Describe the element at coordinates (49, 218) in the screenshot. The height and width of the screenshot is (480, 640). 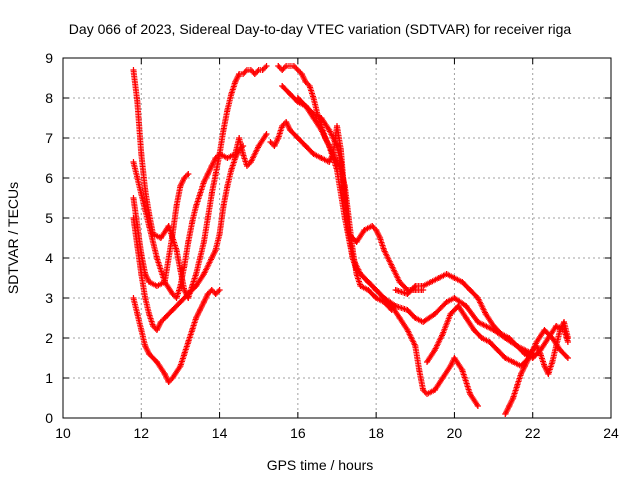
I see `y-tick-label: 5` at that location.